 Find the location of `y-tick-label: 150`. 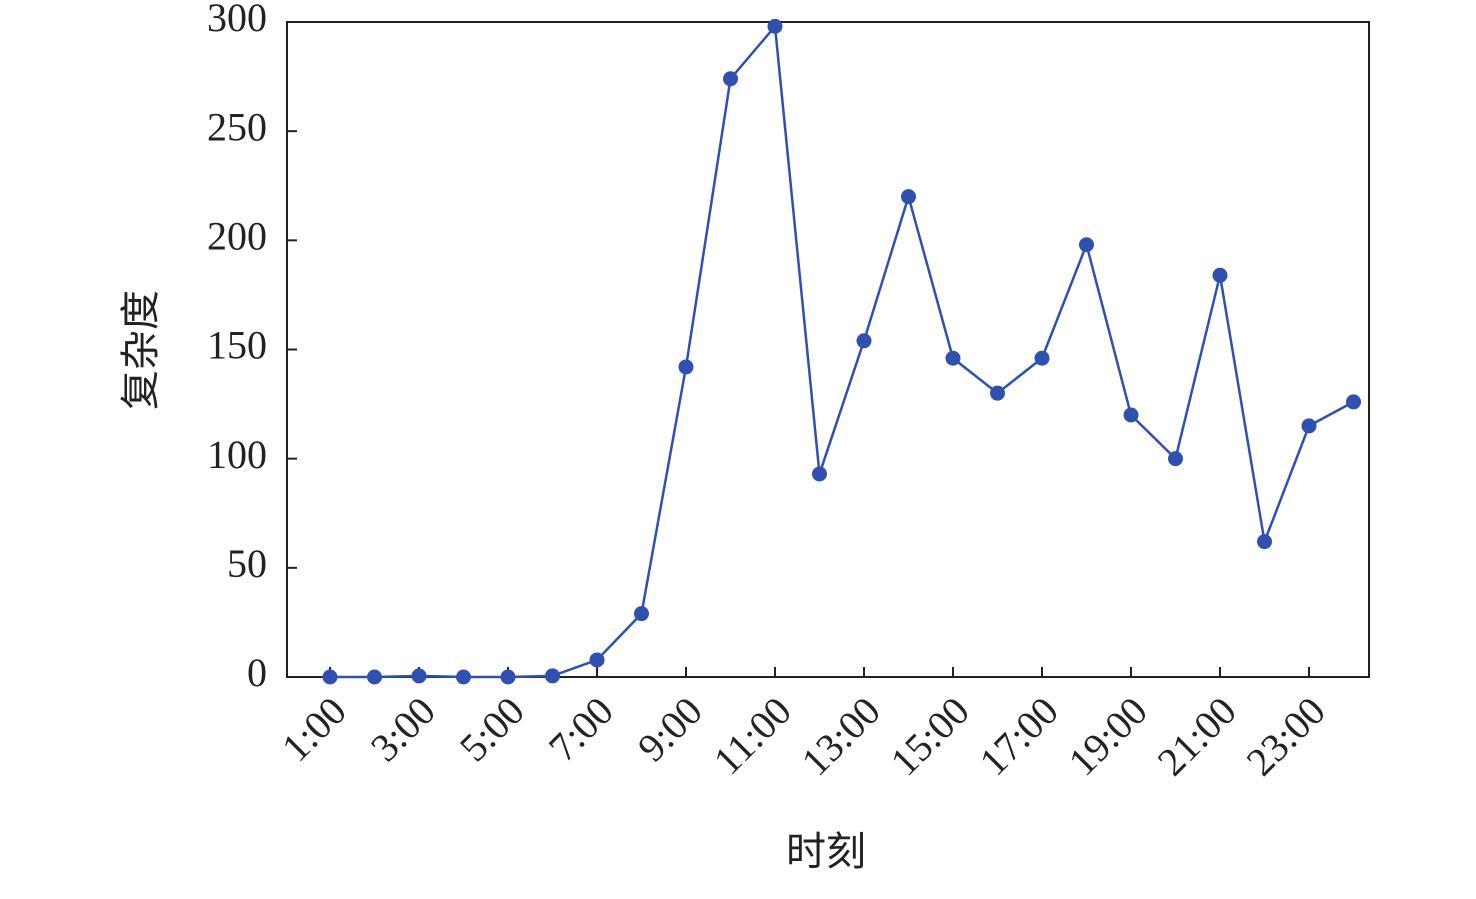

y-tick-label: 150 is located at coordinates (237, 345).